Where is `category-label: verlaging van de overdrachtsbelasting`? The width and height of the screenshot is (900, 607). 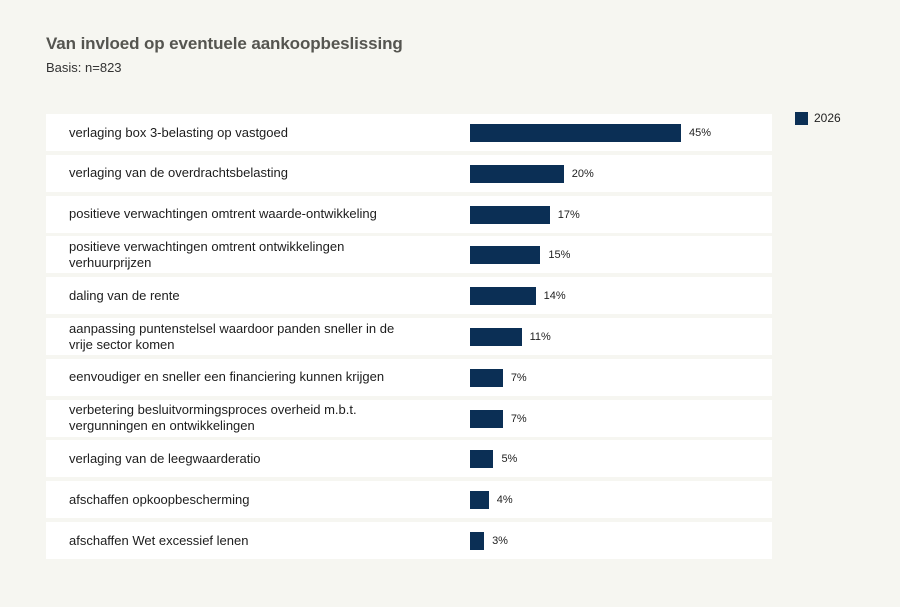 category-label: verlaging van de overdrachtsbelasting is located at coordinates (178, 173).